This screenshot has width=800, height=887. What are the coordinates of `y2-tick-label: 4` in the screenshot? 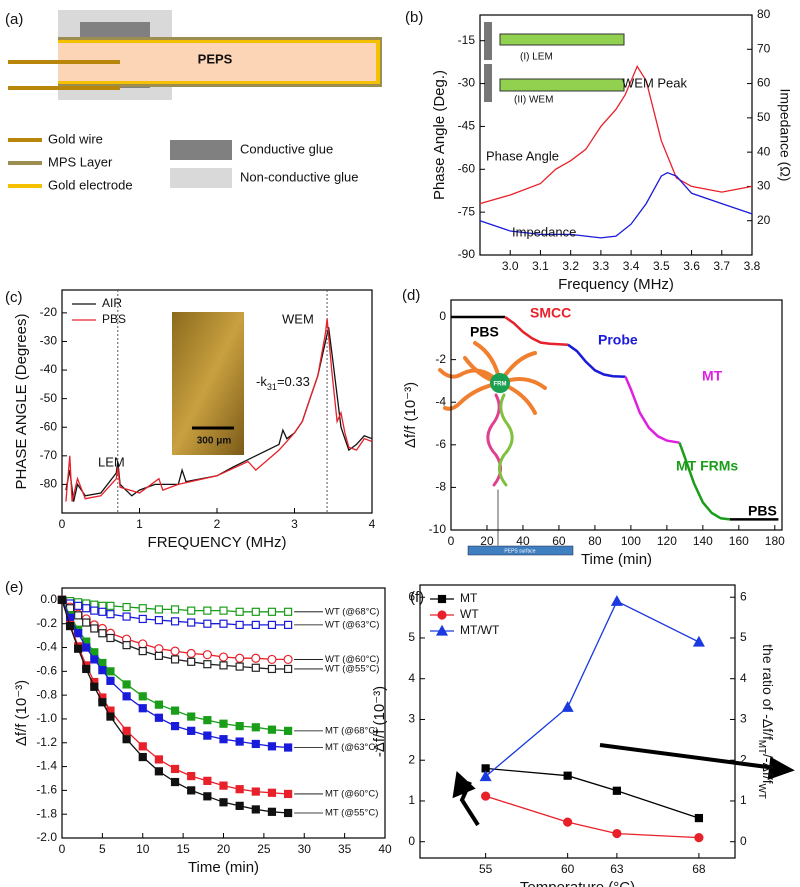 It's located at (743, 678).